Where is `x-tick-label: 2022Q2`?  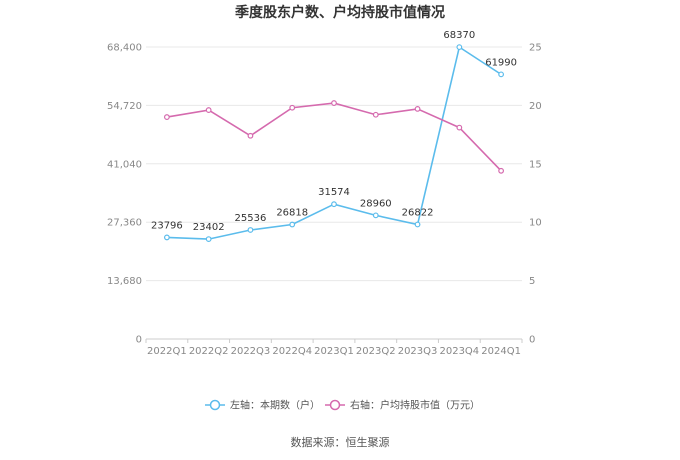
x-tick-label: 2022Q2 is located at coordinates (209, 351).